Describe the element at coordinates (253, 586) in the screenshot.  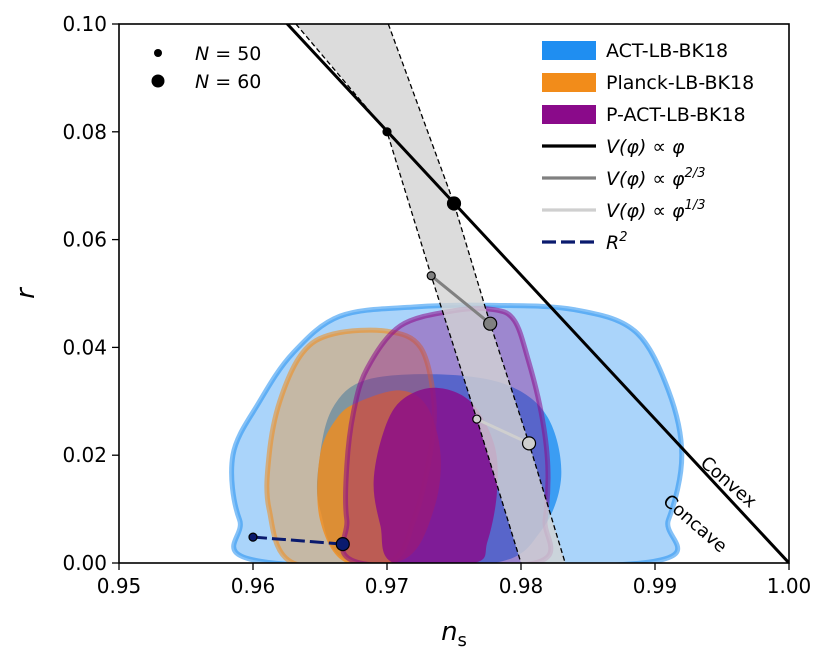
I see `x-tick-label: 0.96` at that location.